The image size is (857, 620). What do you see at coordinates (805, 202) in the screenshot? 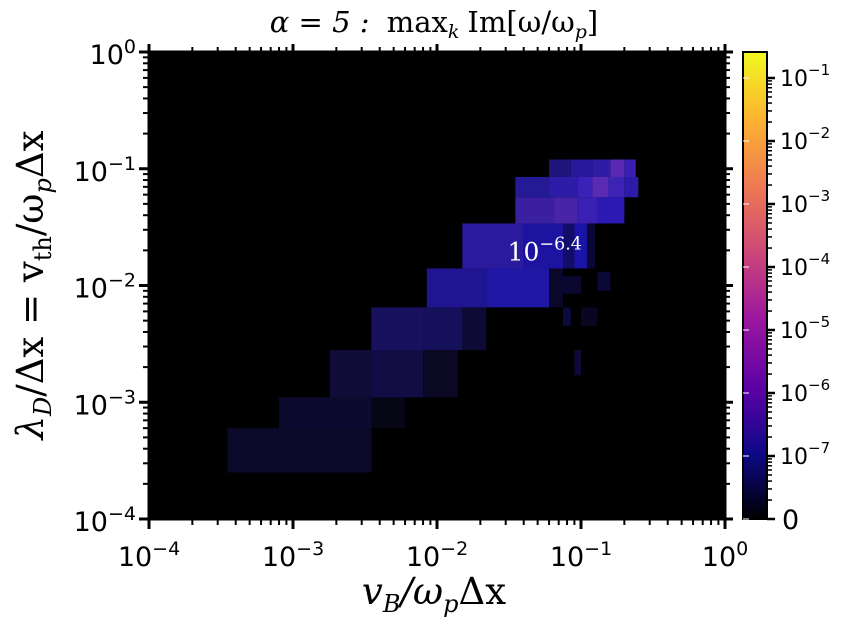
I see `colorbar-tick-label: 10⁻³` at bounding box center [805, 202].